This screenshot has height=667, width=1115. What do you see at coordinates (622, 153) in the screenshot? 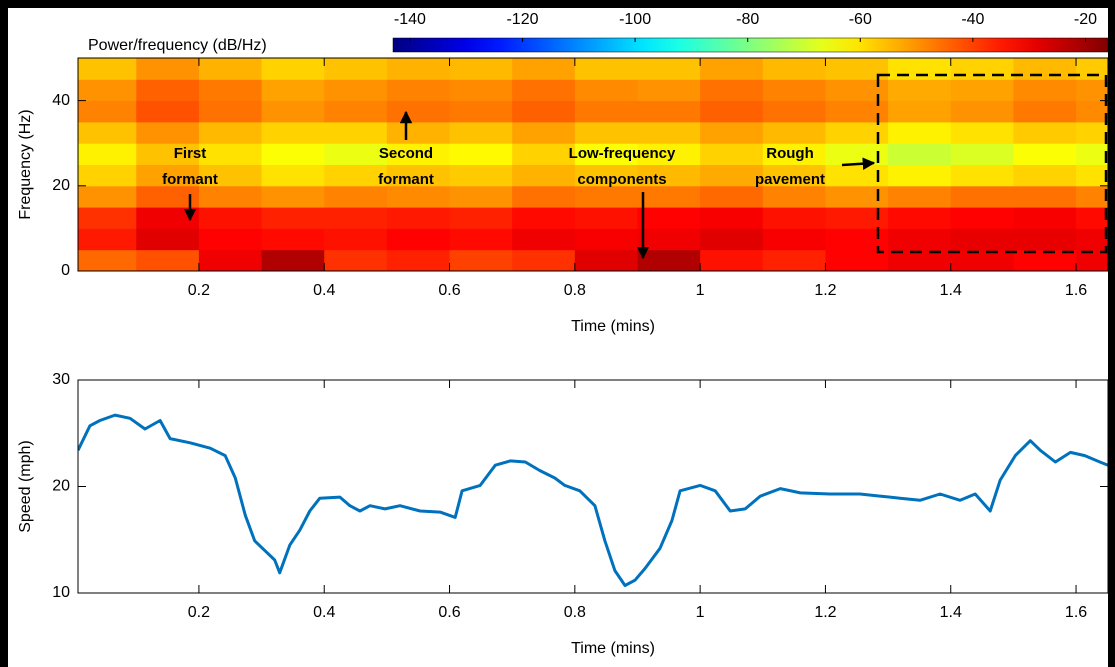
I see `annotation: Low-frequency` at bounding box center [622, 153].